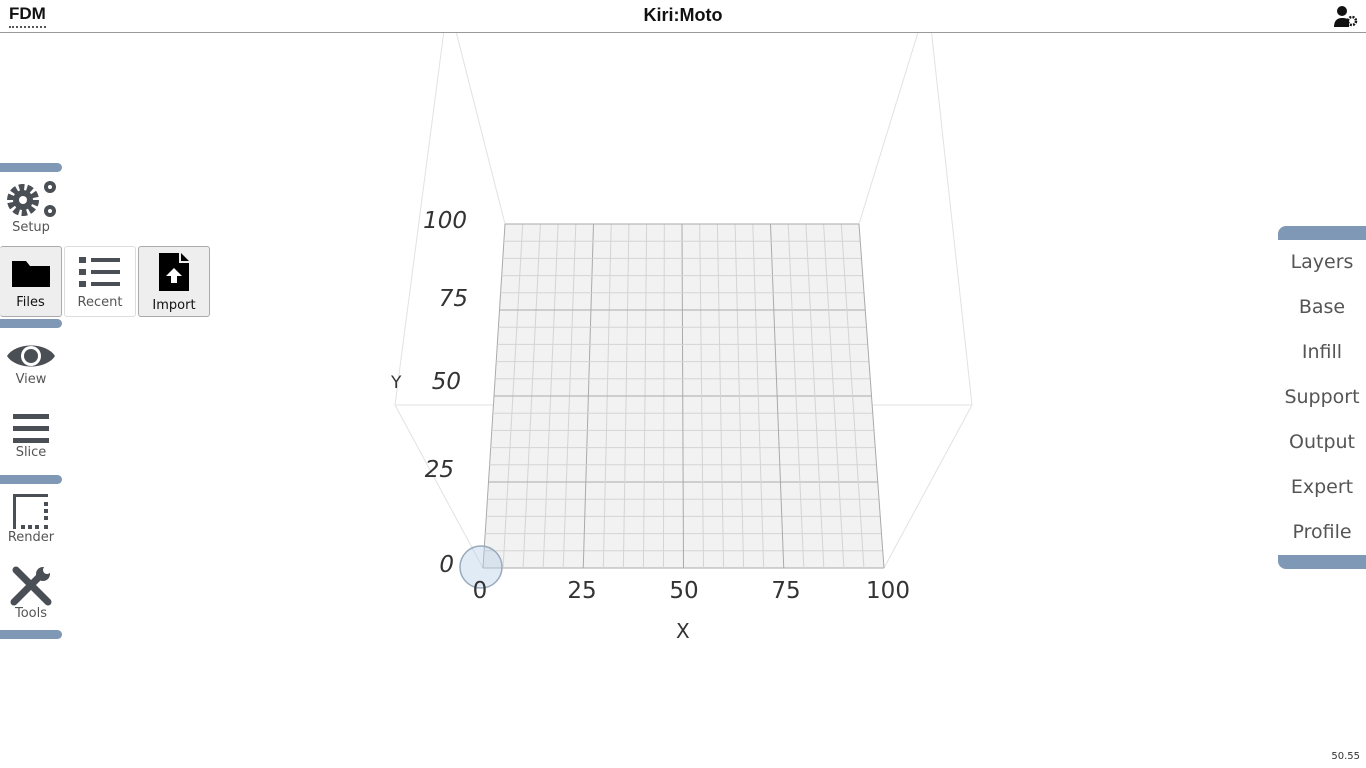 The width and height of the screenshot is (1366, 768). I want to click on x-tick-label: 75, so click(786, 591).